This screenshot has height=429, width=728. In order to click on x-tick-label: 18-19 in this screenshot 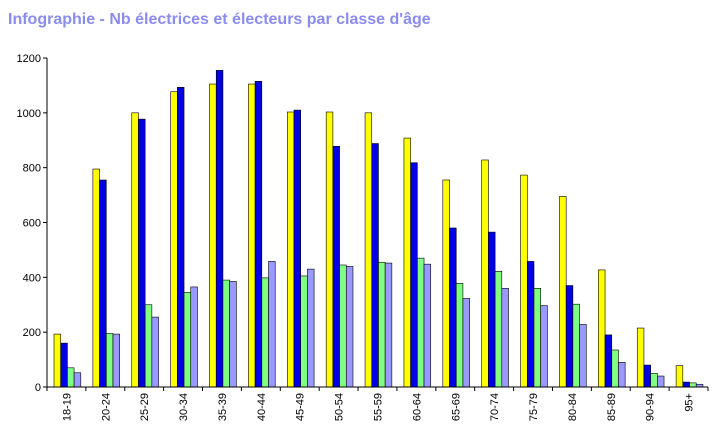, I will do `click(67, 407)`.